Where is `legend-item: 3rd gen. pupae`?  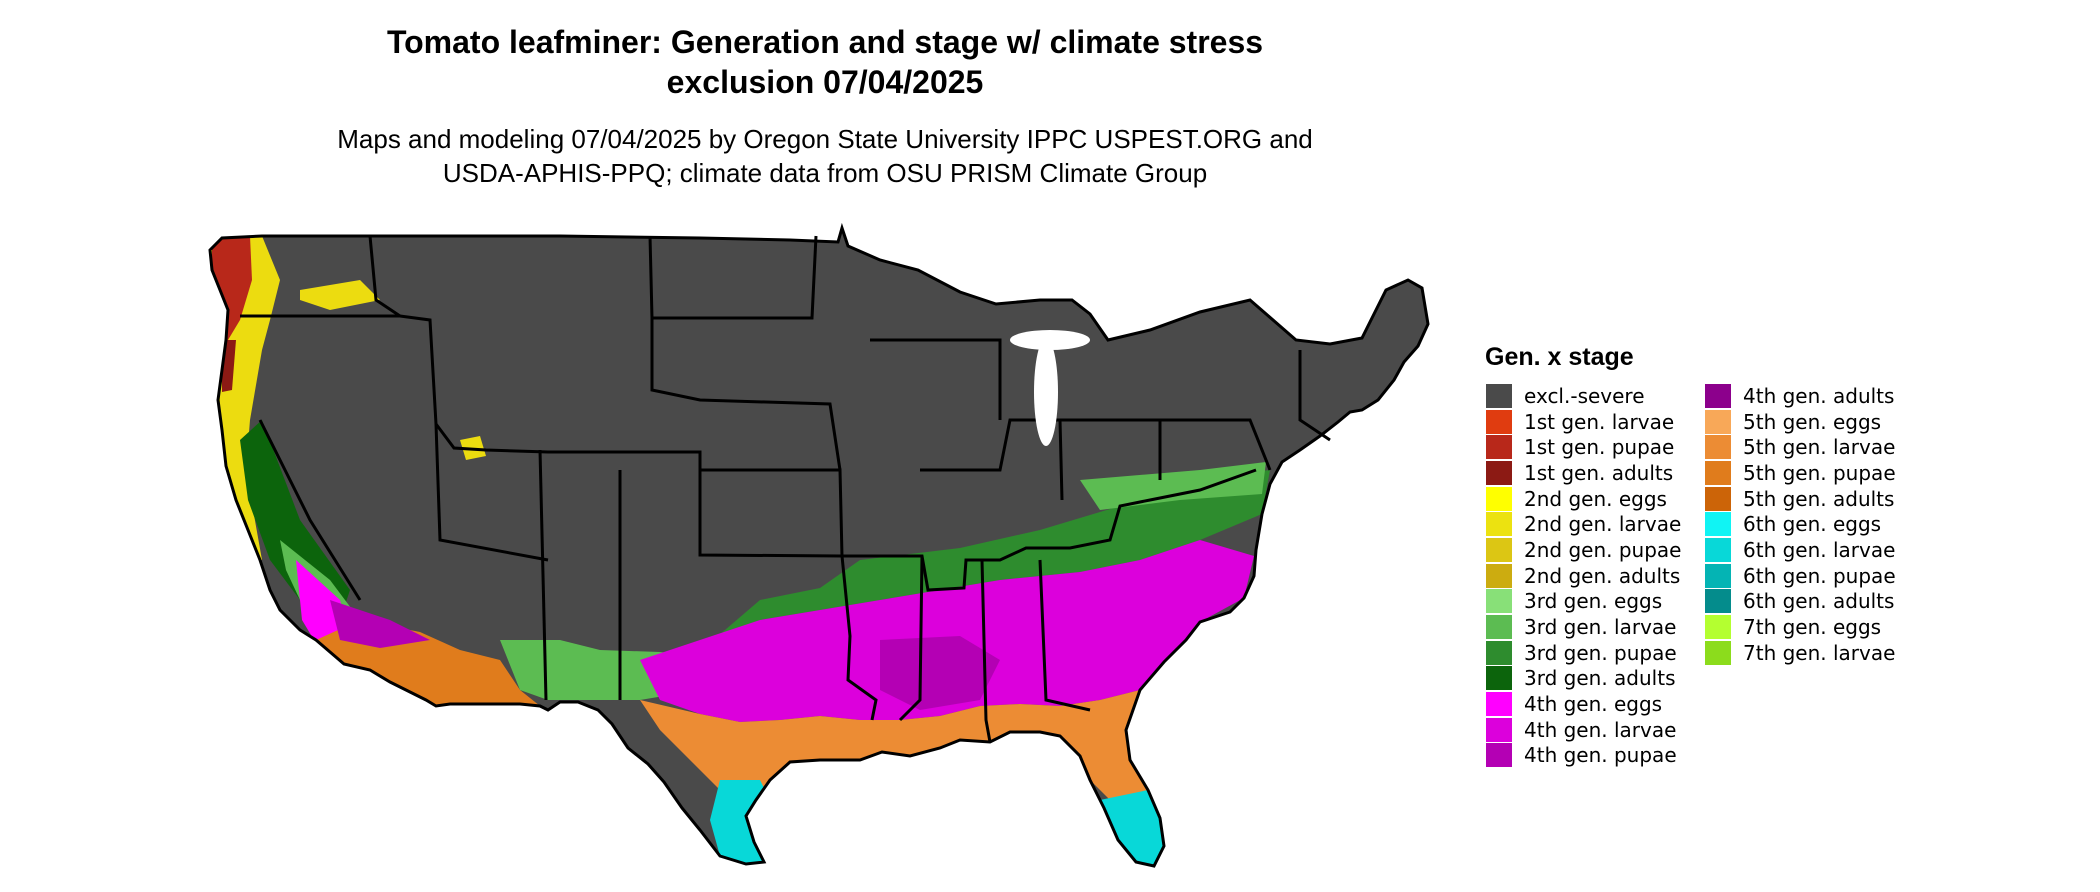
legend-item: 3rd gen. pupae is located at coordinates (1583, 653).